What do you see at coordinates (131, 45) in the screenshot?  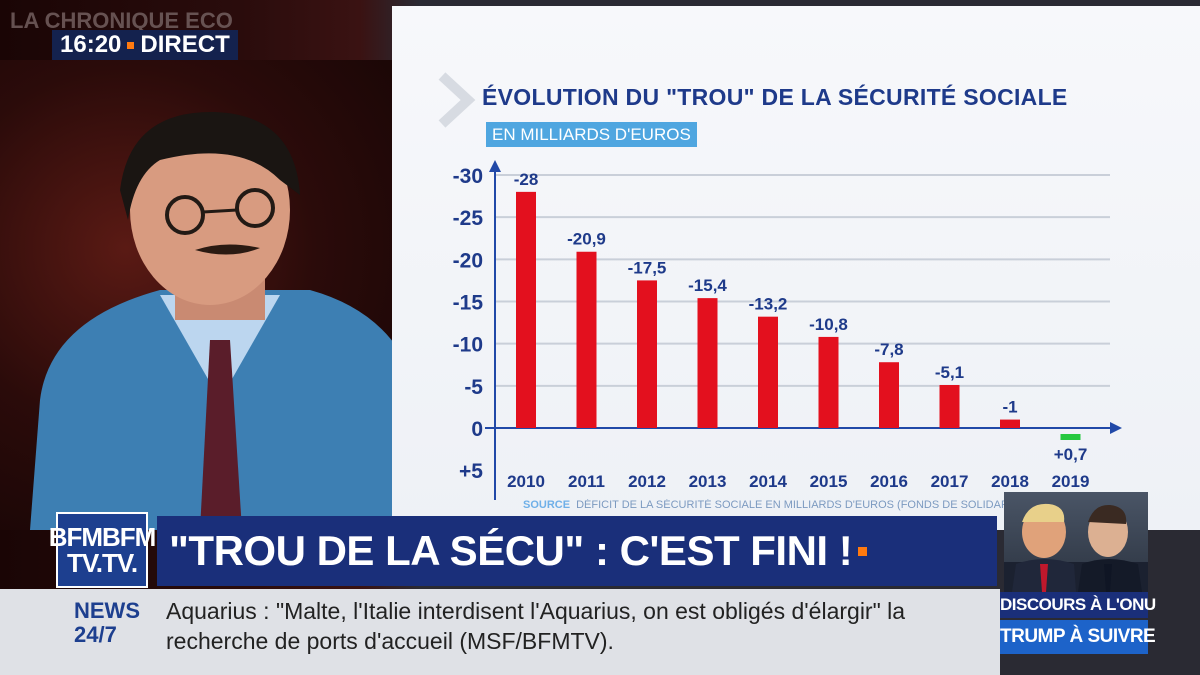 I see `live-dot` at bounding box center [131, 45].